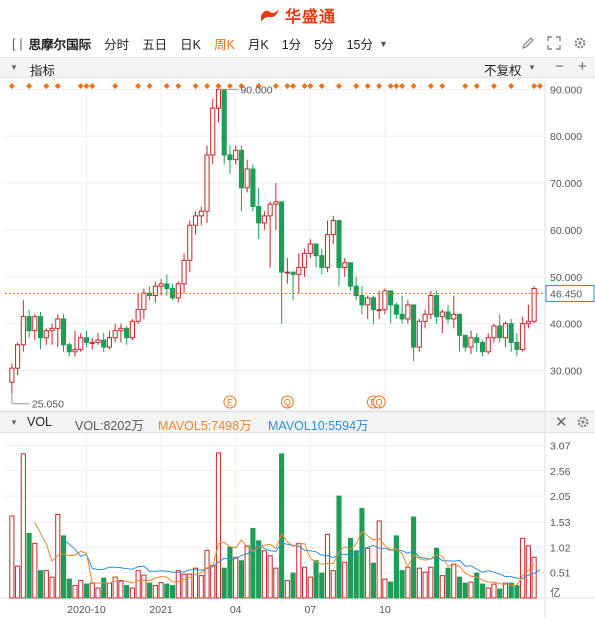 The height and width of the screenshot is (624, 595). I want to click on brand-name: 华盛通, so click(310, 17).